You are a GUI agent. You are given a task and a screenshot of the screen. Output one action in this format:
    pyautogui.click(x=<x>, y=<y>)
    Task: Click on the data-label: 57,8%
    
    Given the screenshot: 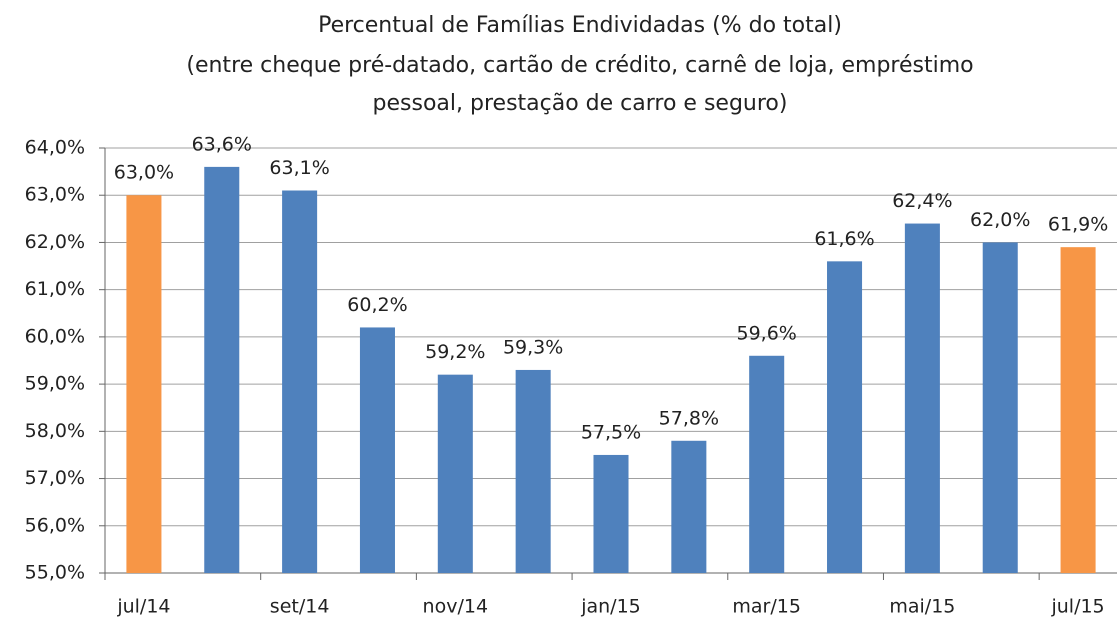 What is the action you would take?
    pyautogui.click(x=689, y=418)
    